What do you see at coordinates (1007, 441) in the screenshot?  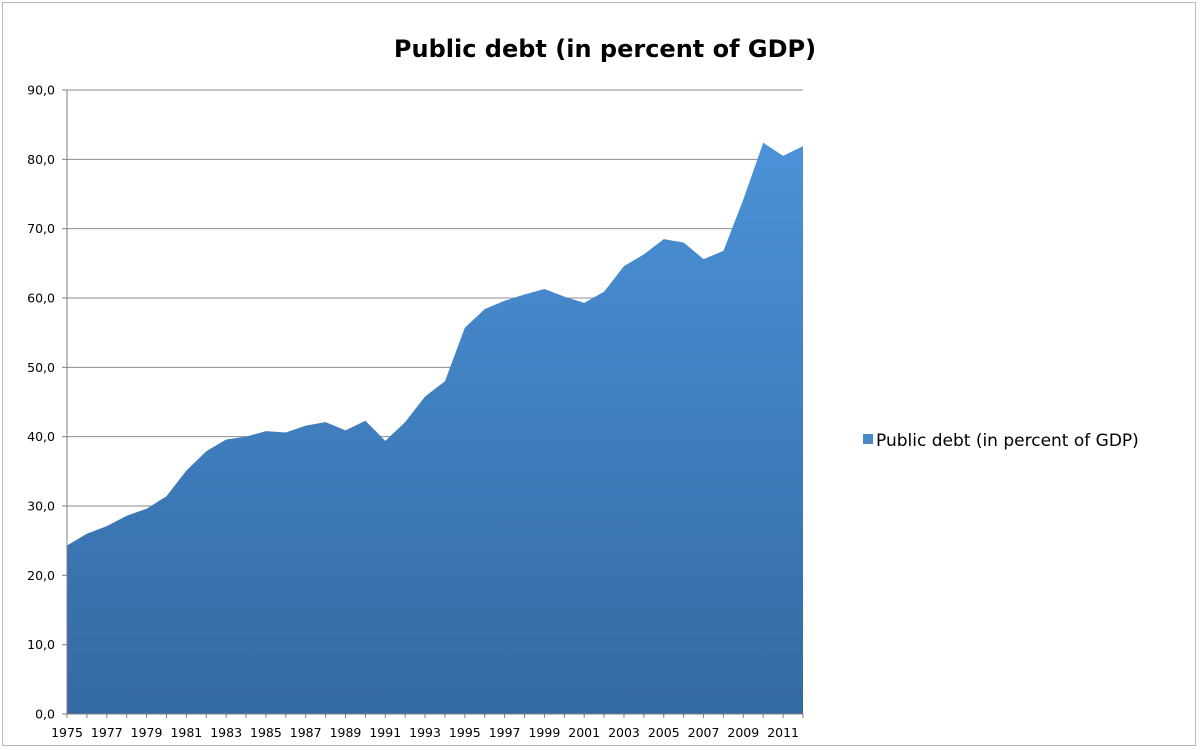 I see `legend-label: Public debt (in percent of GDP)` at bounding box center [1007, 441].